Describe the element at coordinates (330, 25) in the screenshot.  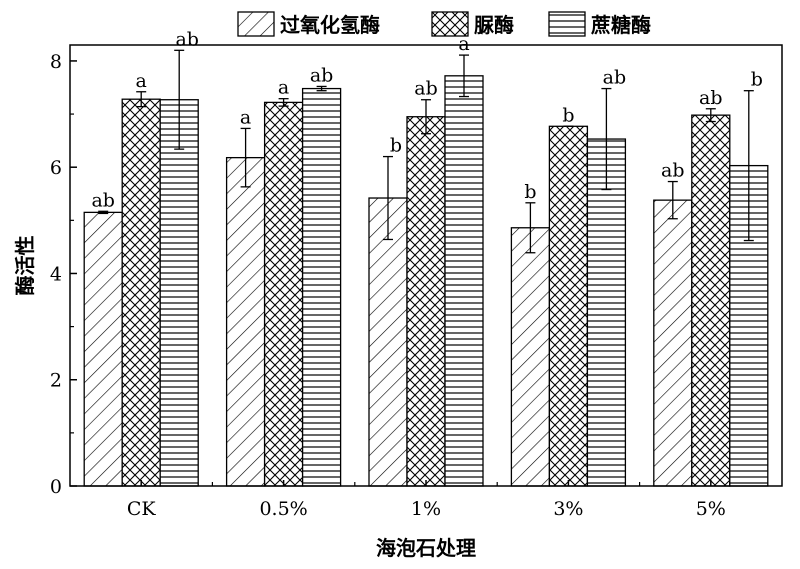
I see `legend-label: 过氧化氢酶` at that location.